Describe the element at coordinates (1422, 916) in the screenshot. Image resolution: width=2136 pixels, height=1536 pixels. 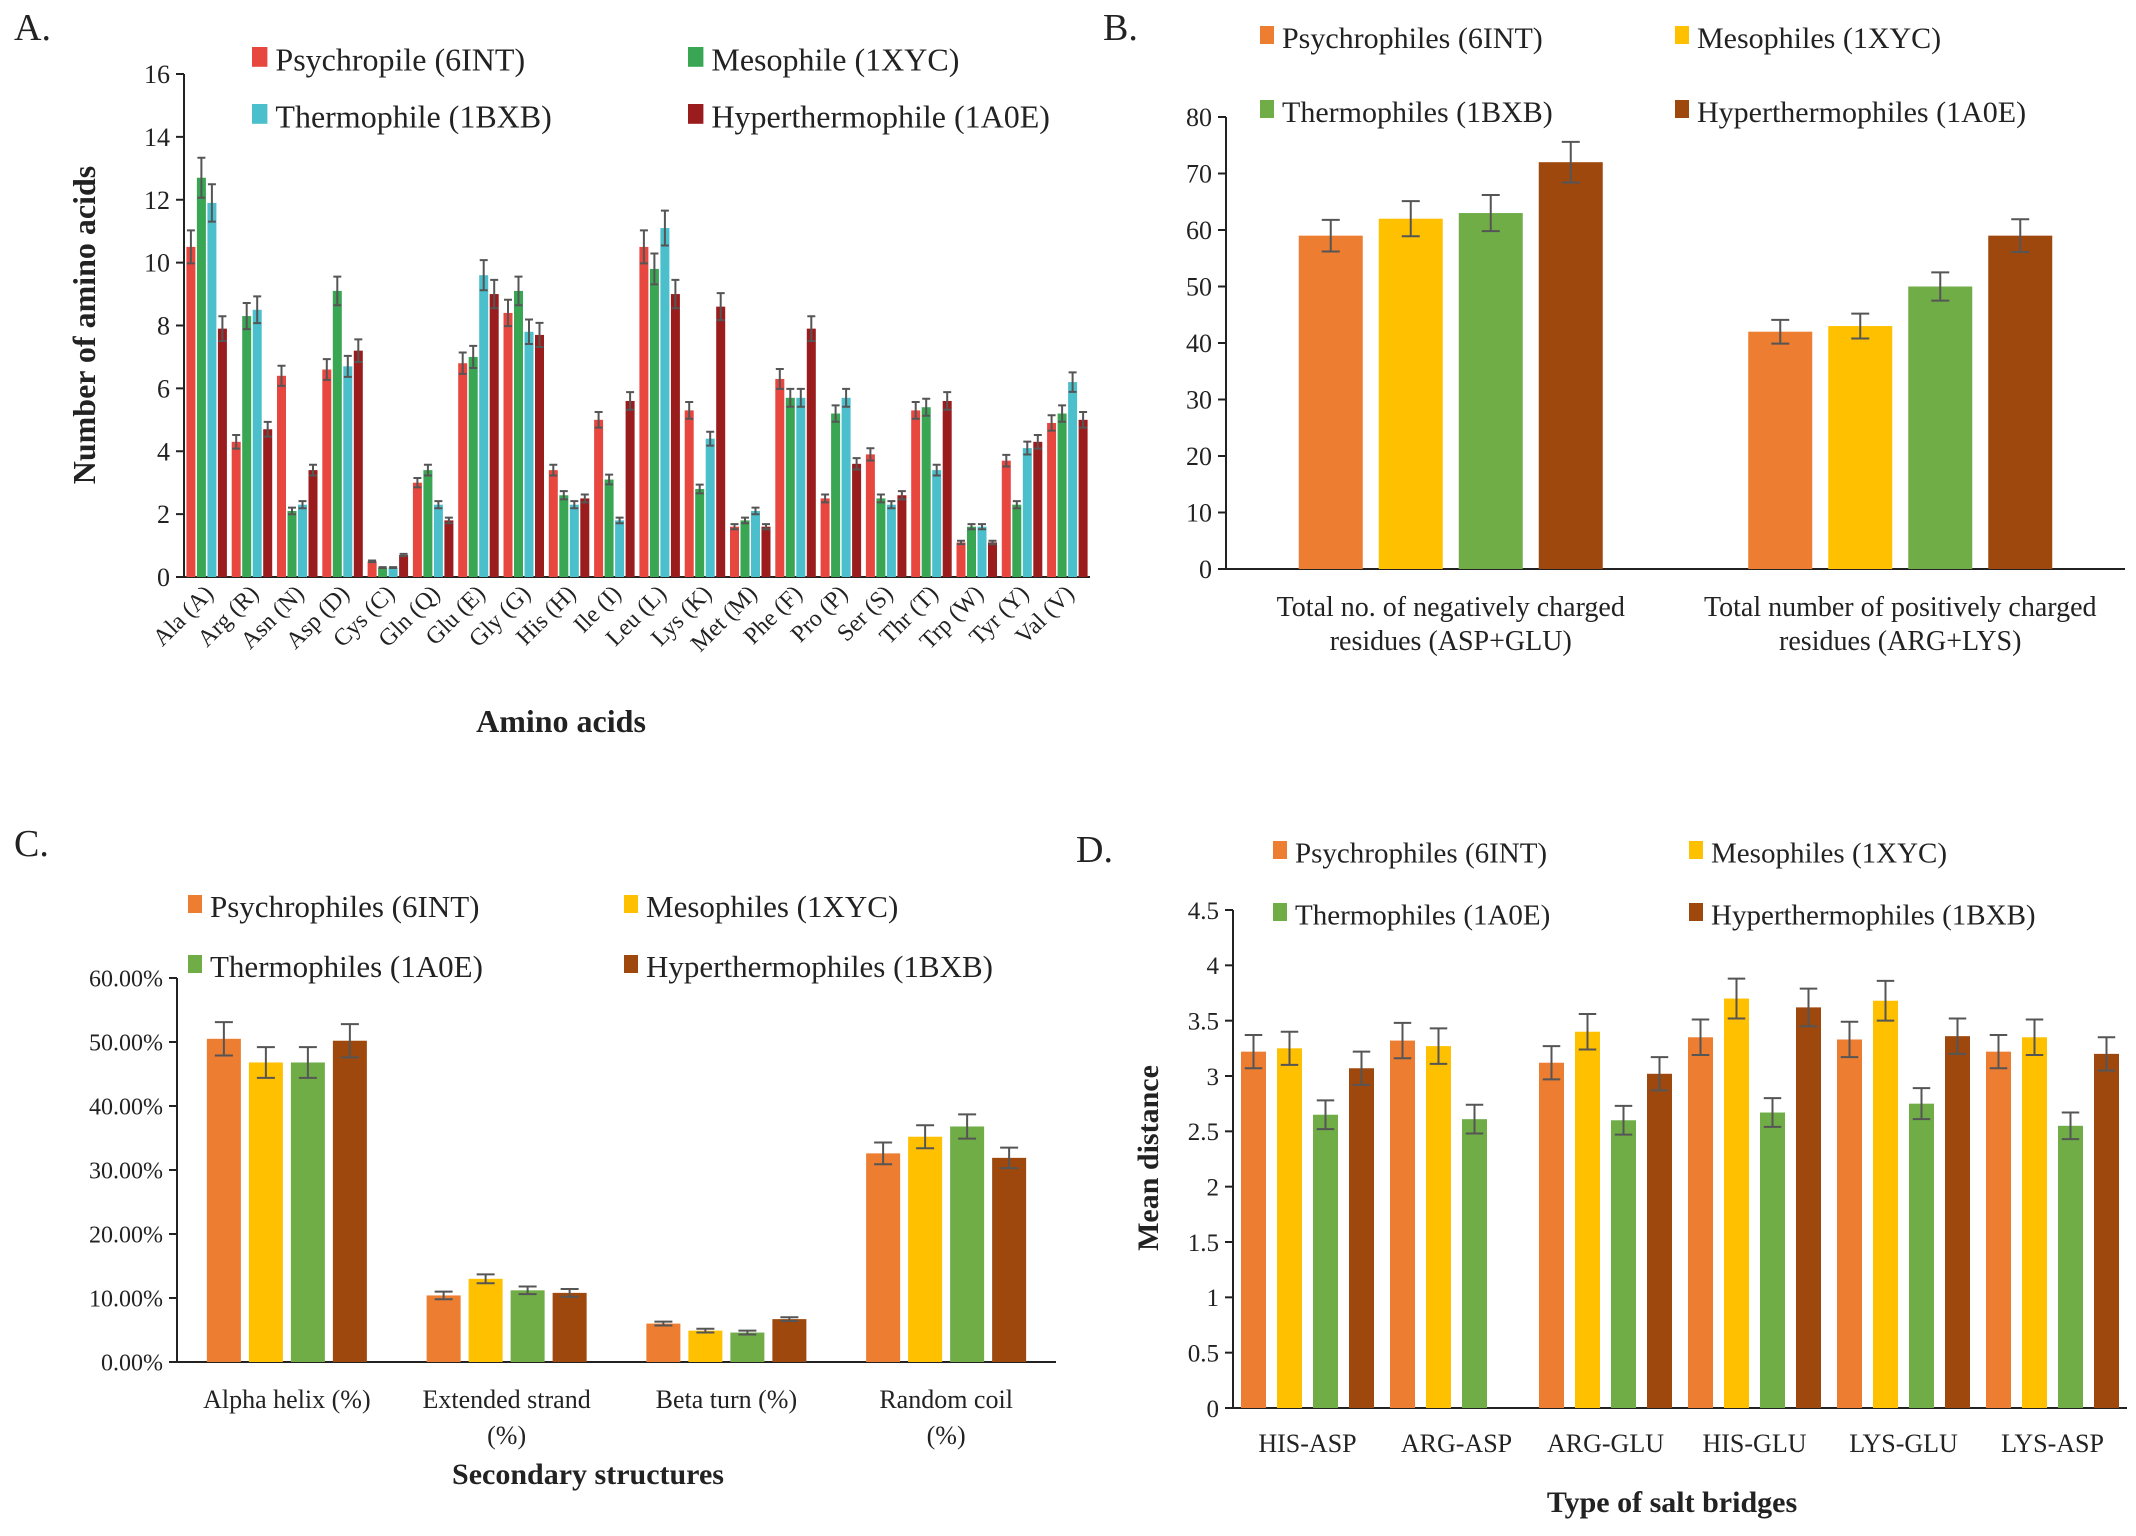
I see `legend-label: Thermophiles (1A0E)` at that location.